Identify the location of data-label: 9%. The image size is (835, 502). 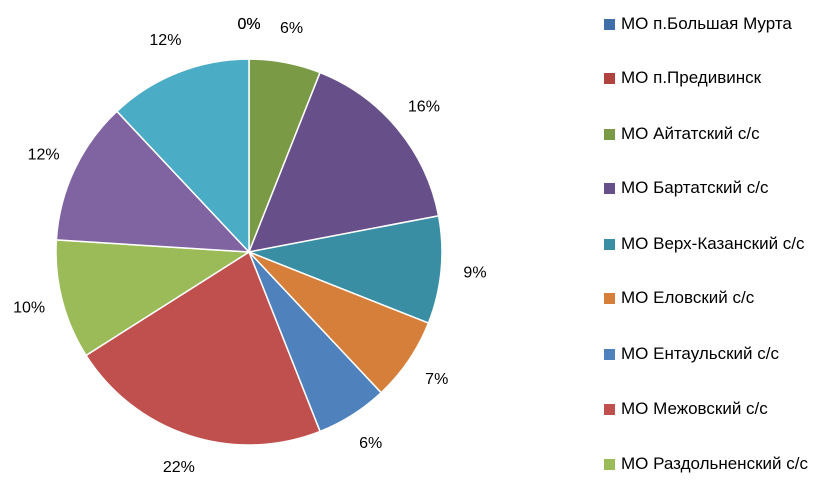
(474, 273).